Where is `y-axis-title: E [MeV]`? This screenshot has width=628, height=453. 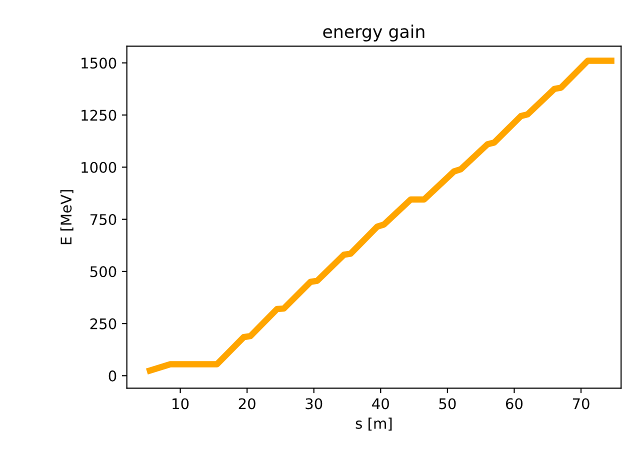 y-axis-title: E [MeV] is located at coordinates (67, 217).